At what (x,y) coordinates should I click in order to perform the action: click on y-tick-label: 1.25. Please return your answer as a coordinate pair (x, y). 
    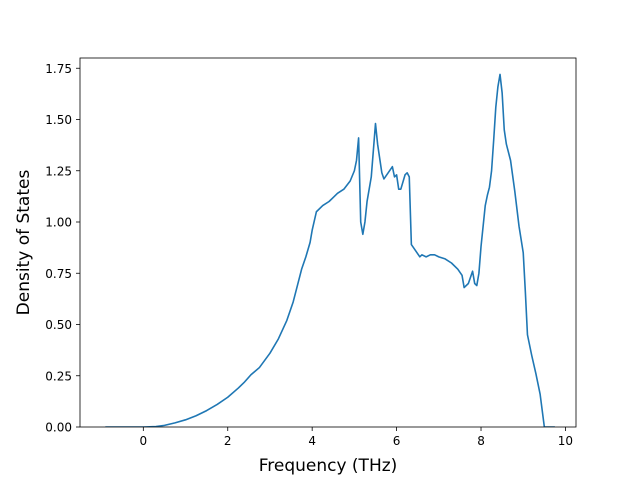
    Looking at the image, I should click on (58, 171).